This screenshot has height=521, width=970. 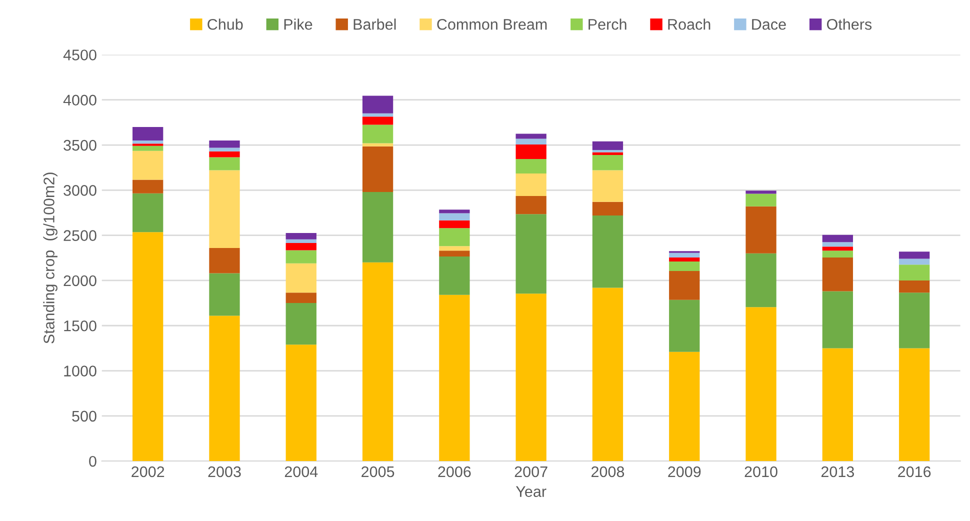 What do you see at coordinates (531, 491) in the screenshot?
I see `x-axis-title: Year` at bounding box center [531, 491].